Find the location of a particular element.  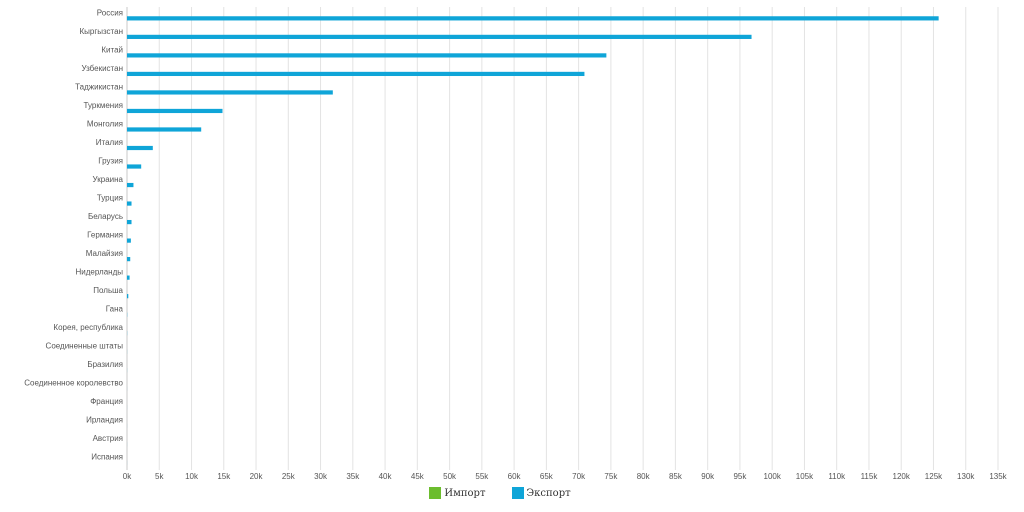

category-label: Китай is located at coordinates (112, 49).